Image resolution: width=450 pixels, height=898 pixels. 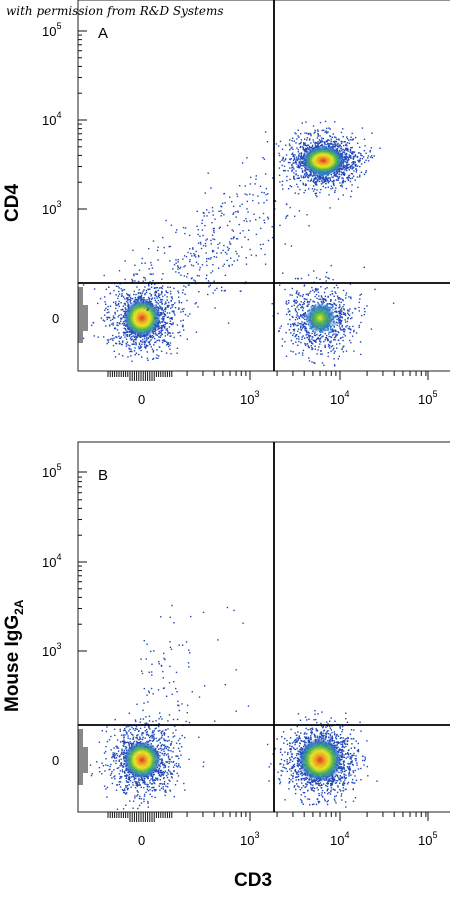 What do you see at coordinates (249, 839) in the screenshot?
I see `x-tick-label: 103` at bounding box center [249, 839].